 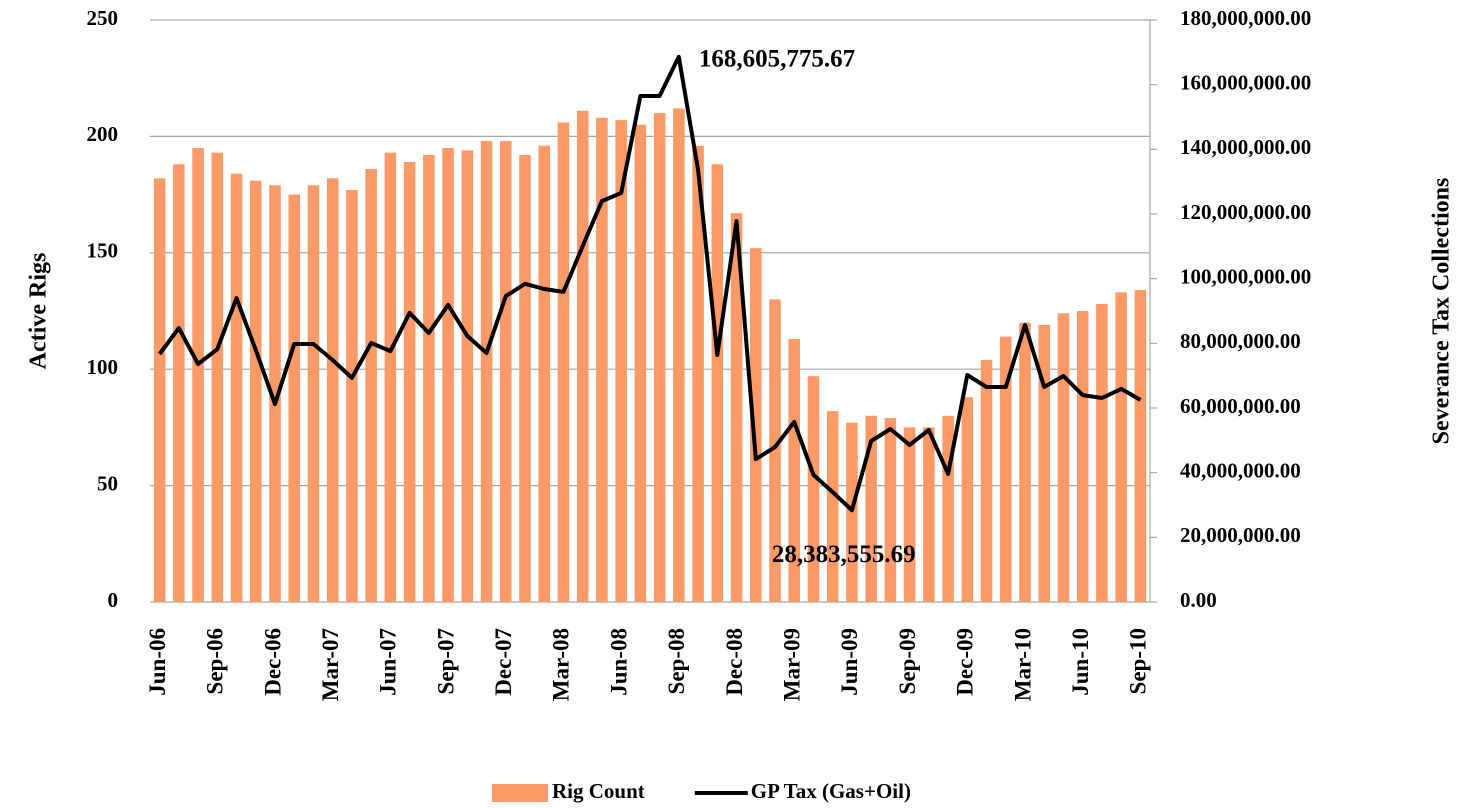 What do you see at coordinates (907, 661) in the screenshot?
I see `x-tick-label: Sep-09` at bounding box center [907, 661].